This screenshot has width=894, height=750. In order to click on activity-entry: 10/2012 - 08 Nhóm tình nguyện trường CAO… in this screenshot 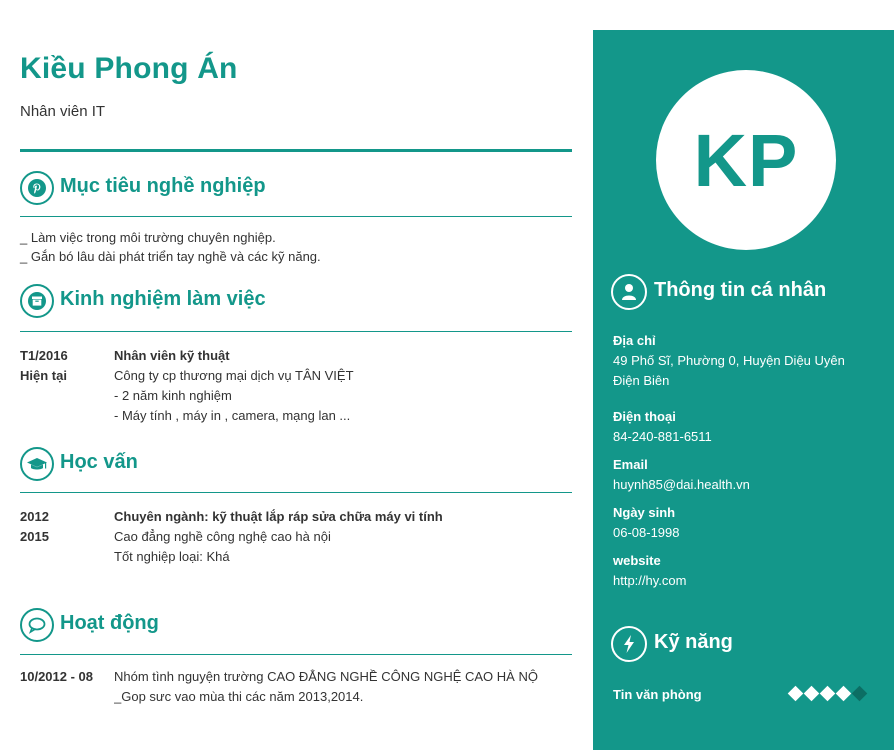, I will do `click(296, 688)`.